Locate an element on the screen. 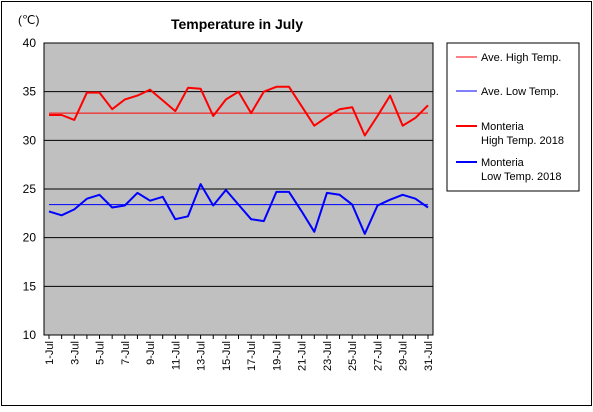  x-tick-label: 19-Jul is located at coordinates (277, 356).